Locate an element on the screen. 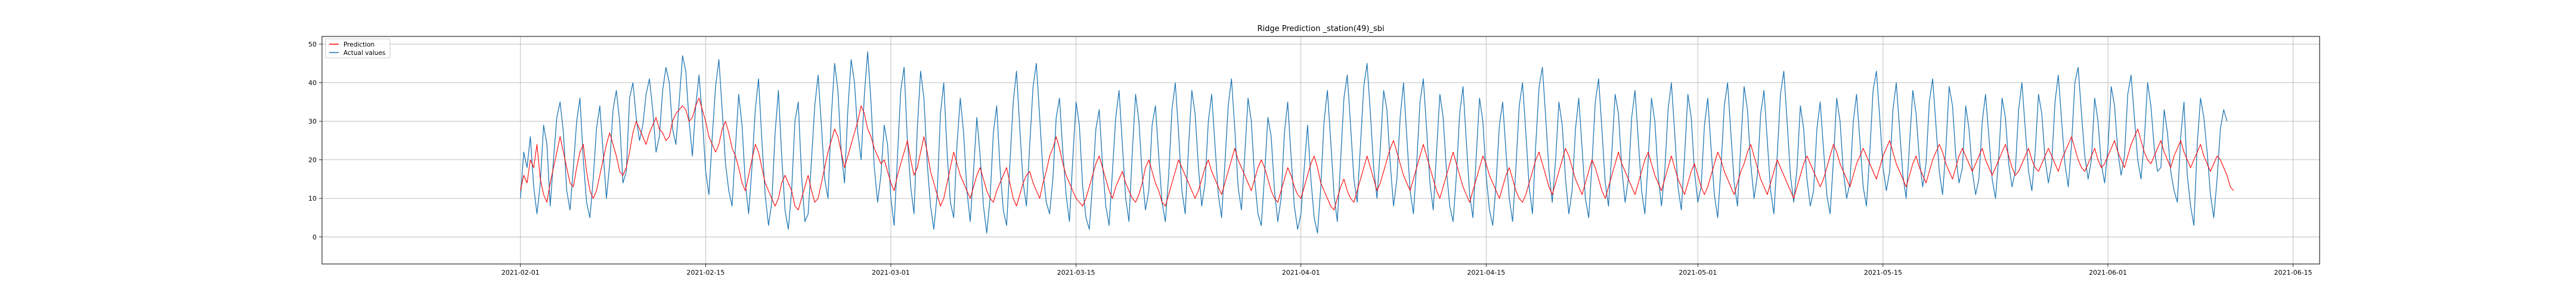  legend: Prediction Actual values is located at coordinates (358, 49).